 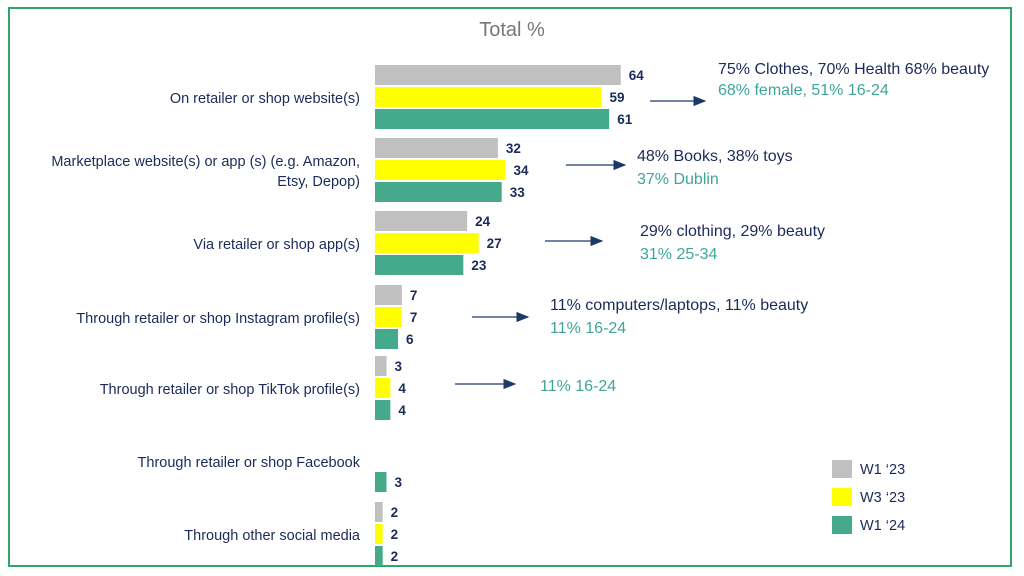 What do you see at coordinates (637, 75) in the screenshot?
I see `value-label: 64` at bounding box center [637, 75].